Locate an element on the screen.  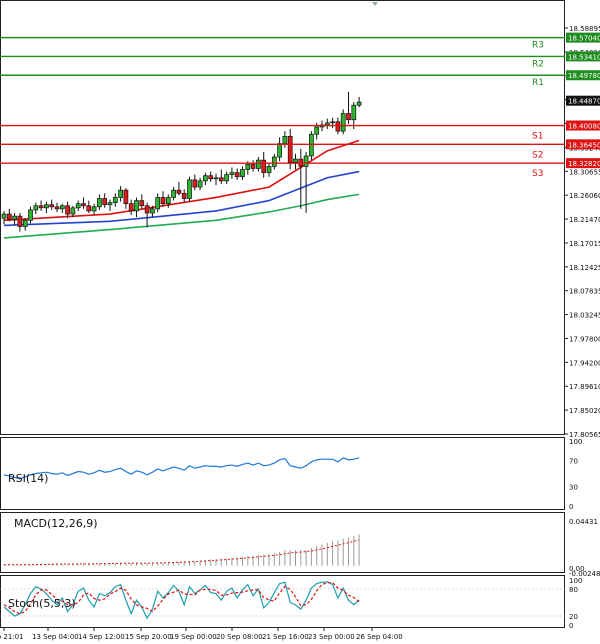
time-tick-label: 19 Sep 00:00 is located at coordinates (193, 637).